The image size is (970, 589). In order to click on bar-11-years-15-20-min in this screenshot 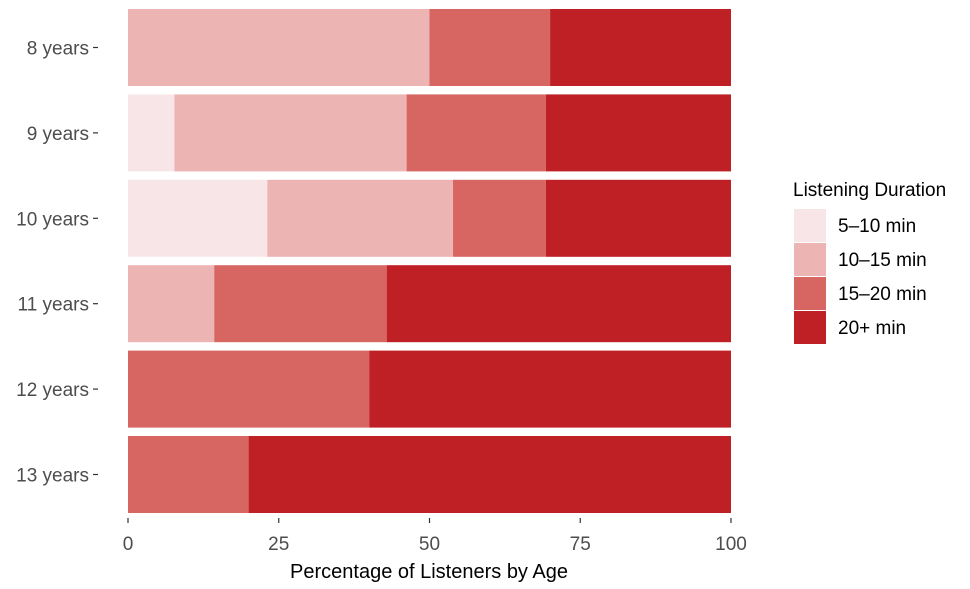, I will do `click(300, 304)`.